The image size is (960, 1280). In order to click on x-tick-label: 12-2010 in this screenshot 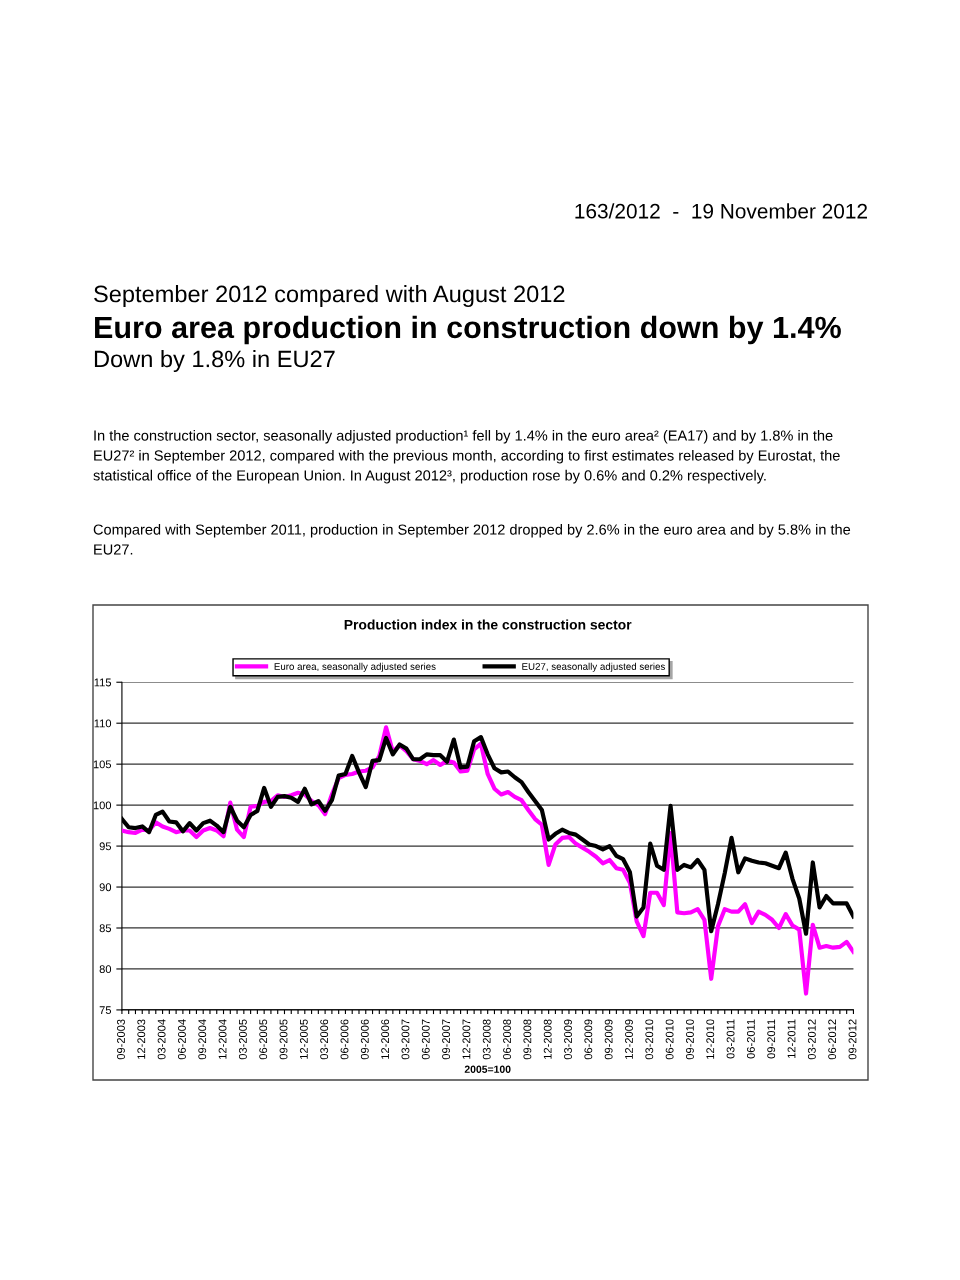, I will do `click(710, 1039)`.